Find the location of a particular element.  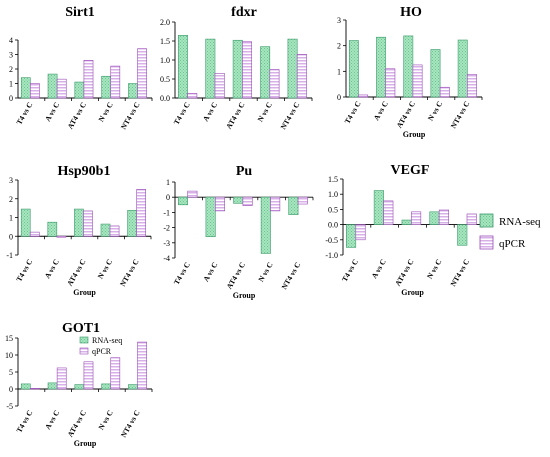

y-tick-label: 10 is located at coordinates (9, 355).